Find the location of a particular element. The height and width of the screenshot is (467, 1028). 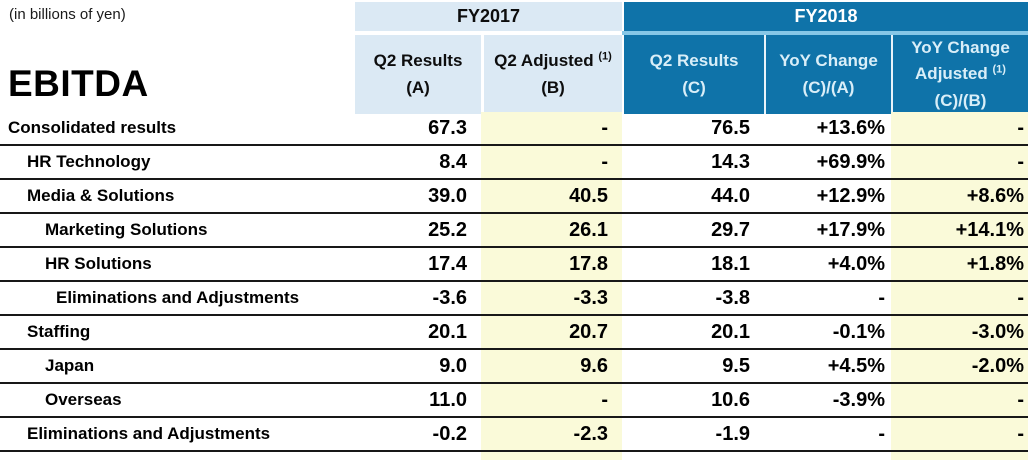

cell-q2-2018-results: -1.9 is located at coordinates (732, 433).